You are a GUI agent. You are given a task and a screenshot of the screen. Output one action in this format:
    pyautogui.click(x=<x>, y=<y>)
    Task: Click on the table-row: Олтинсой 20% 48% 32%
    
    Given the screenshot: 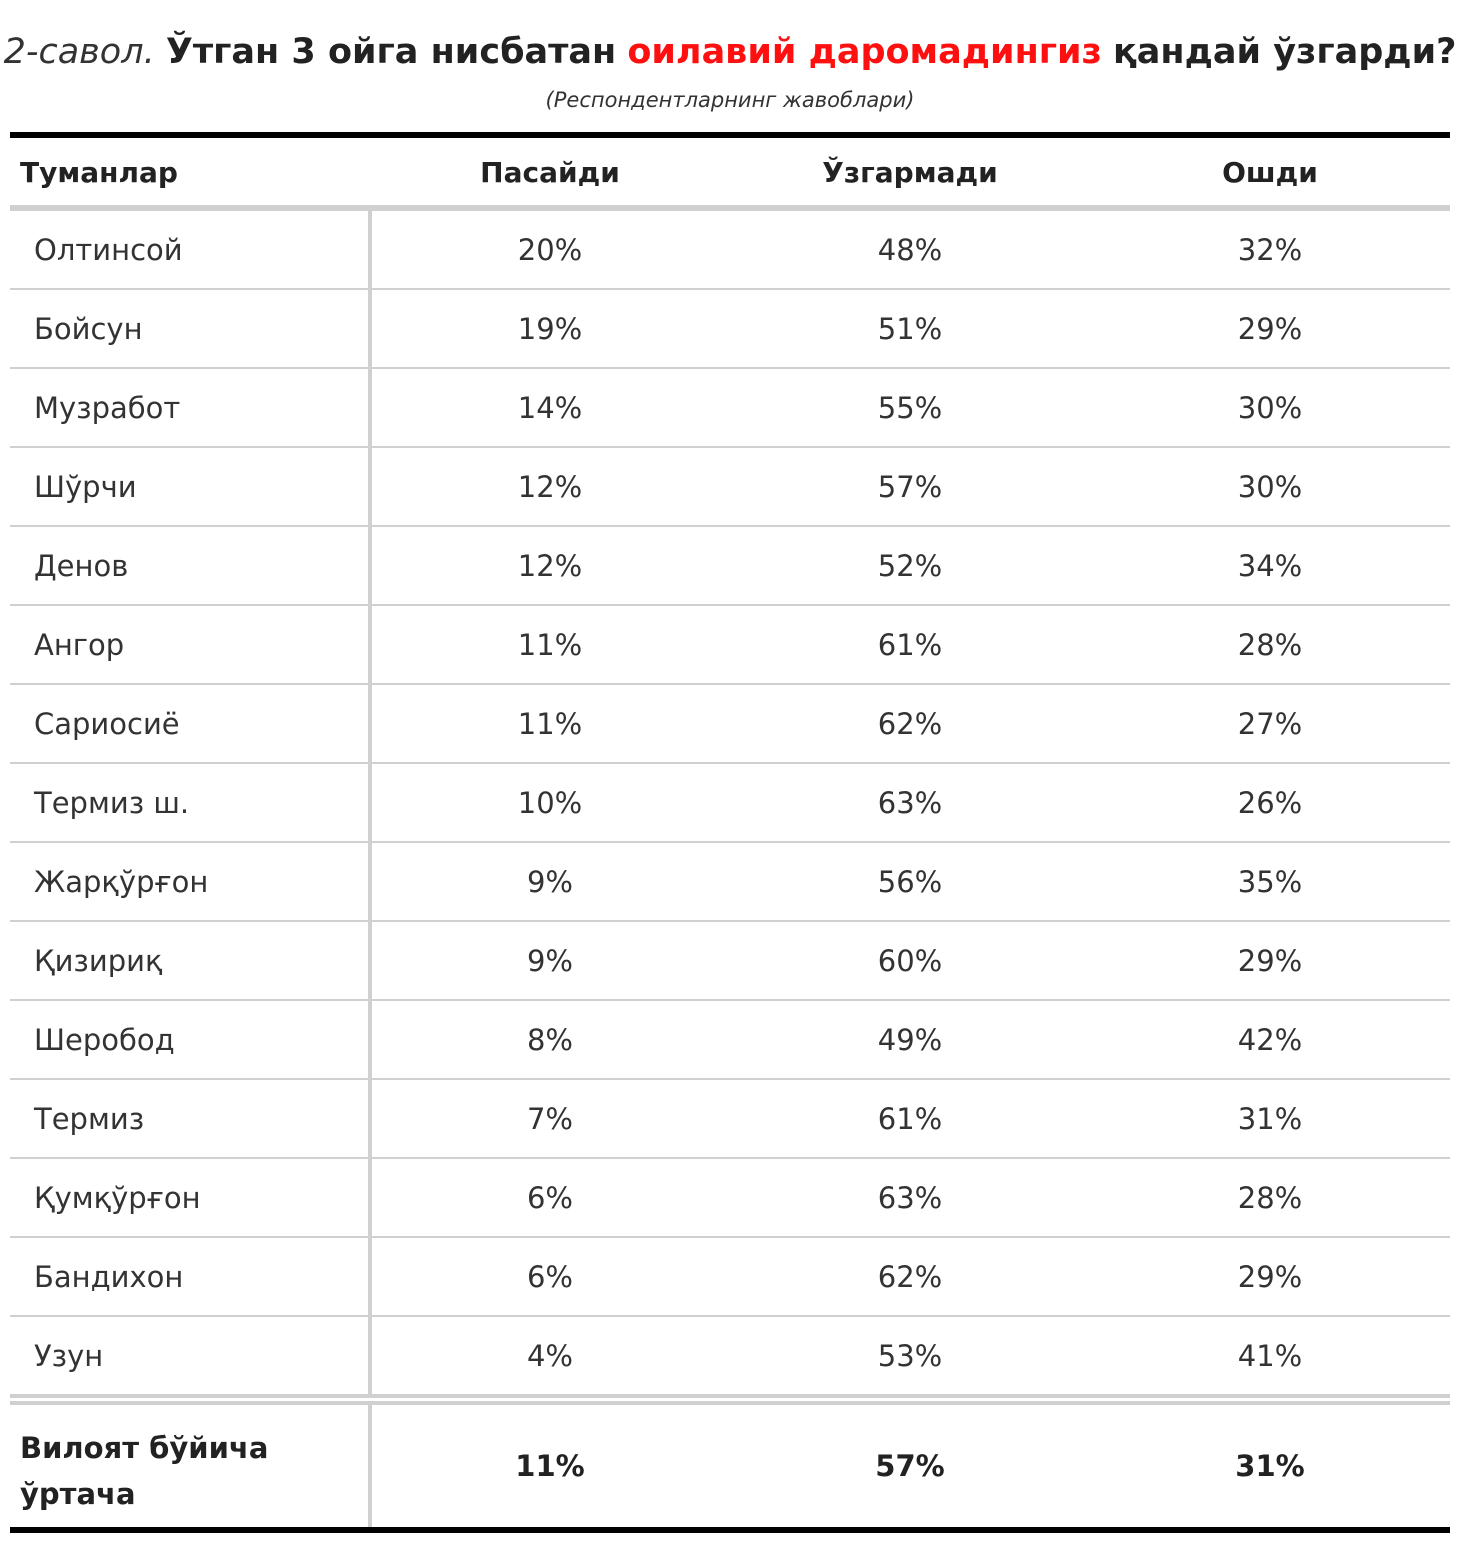 What is the action you would take?
    pyautogui.click(x=730, y=250)
    